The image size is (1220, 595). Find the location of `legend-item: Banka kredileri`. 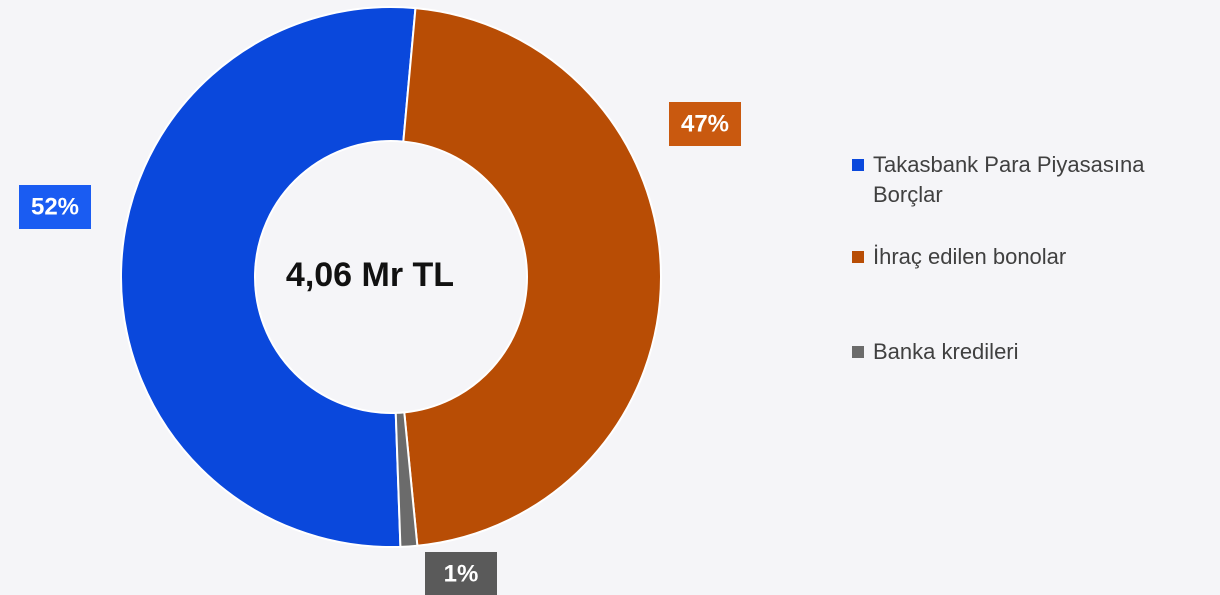

legend-item: Banka kredileri is located at coordinates (1032, 352).